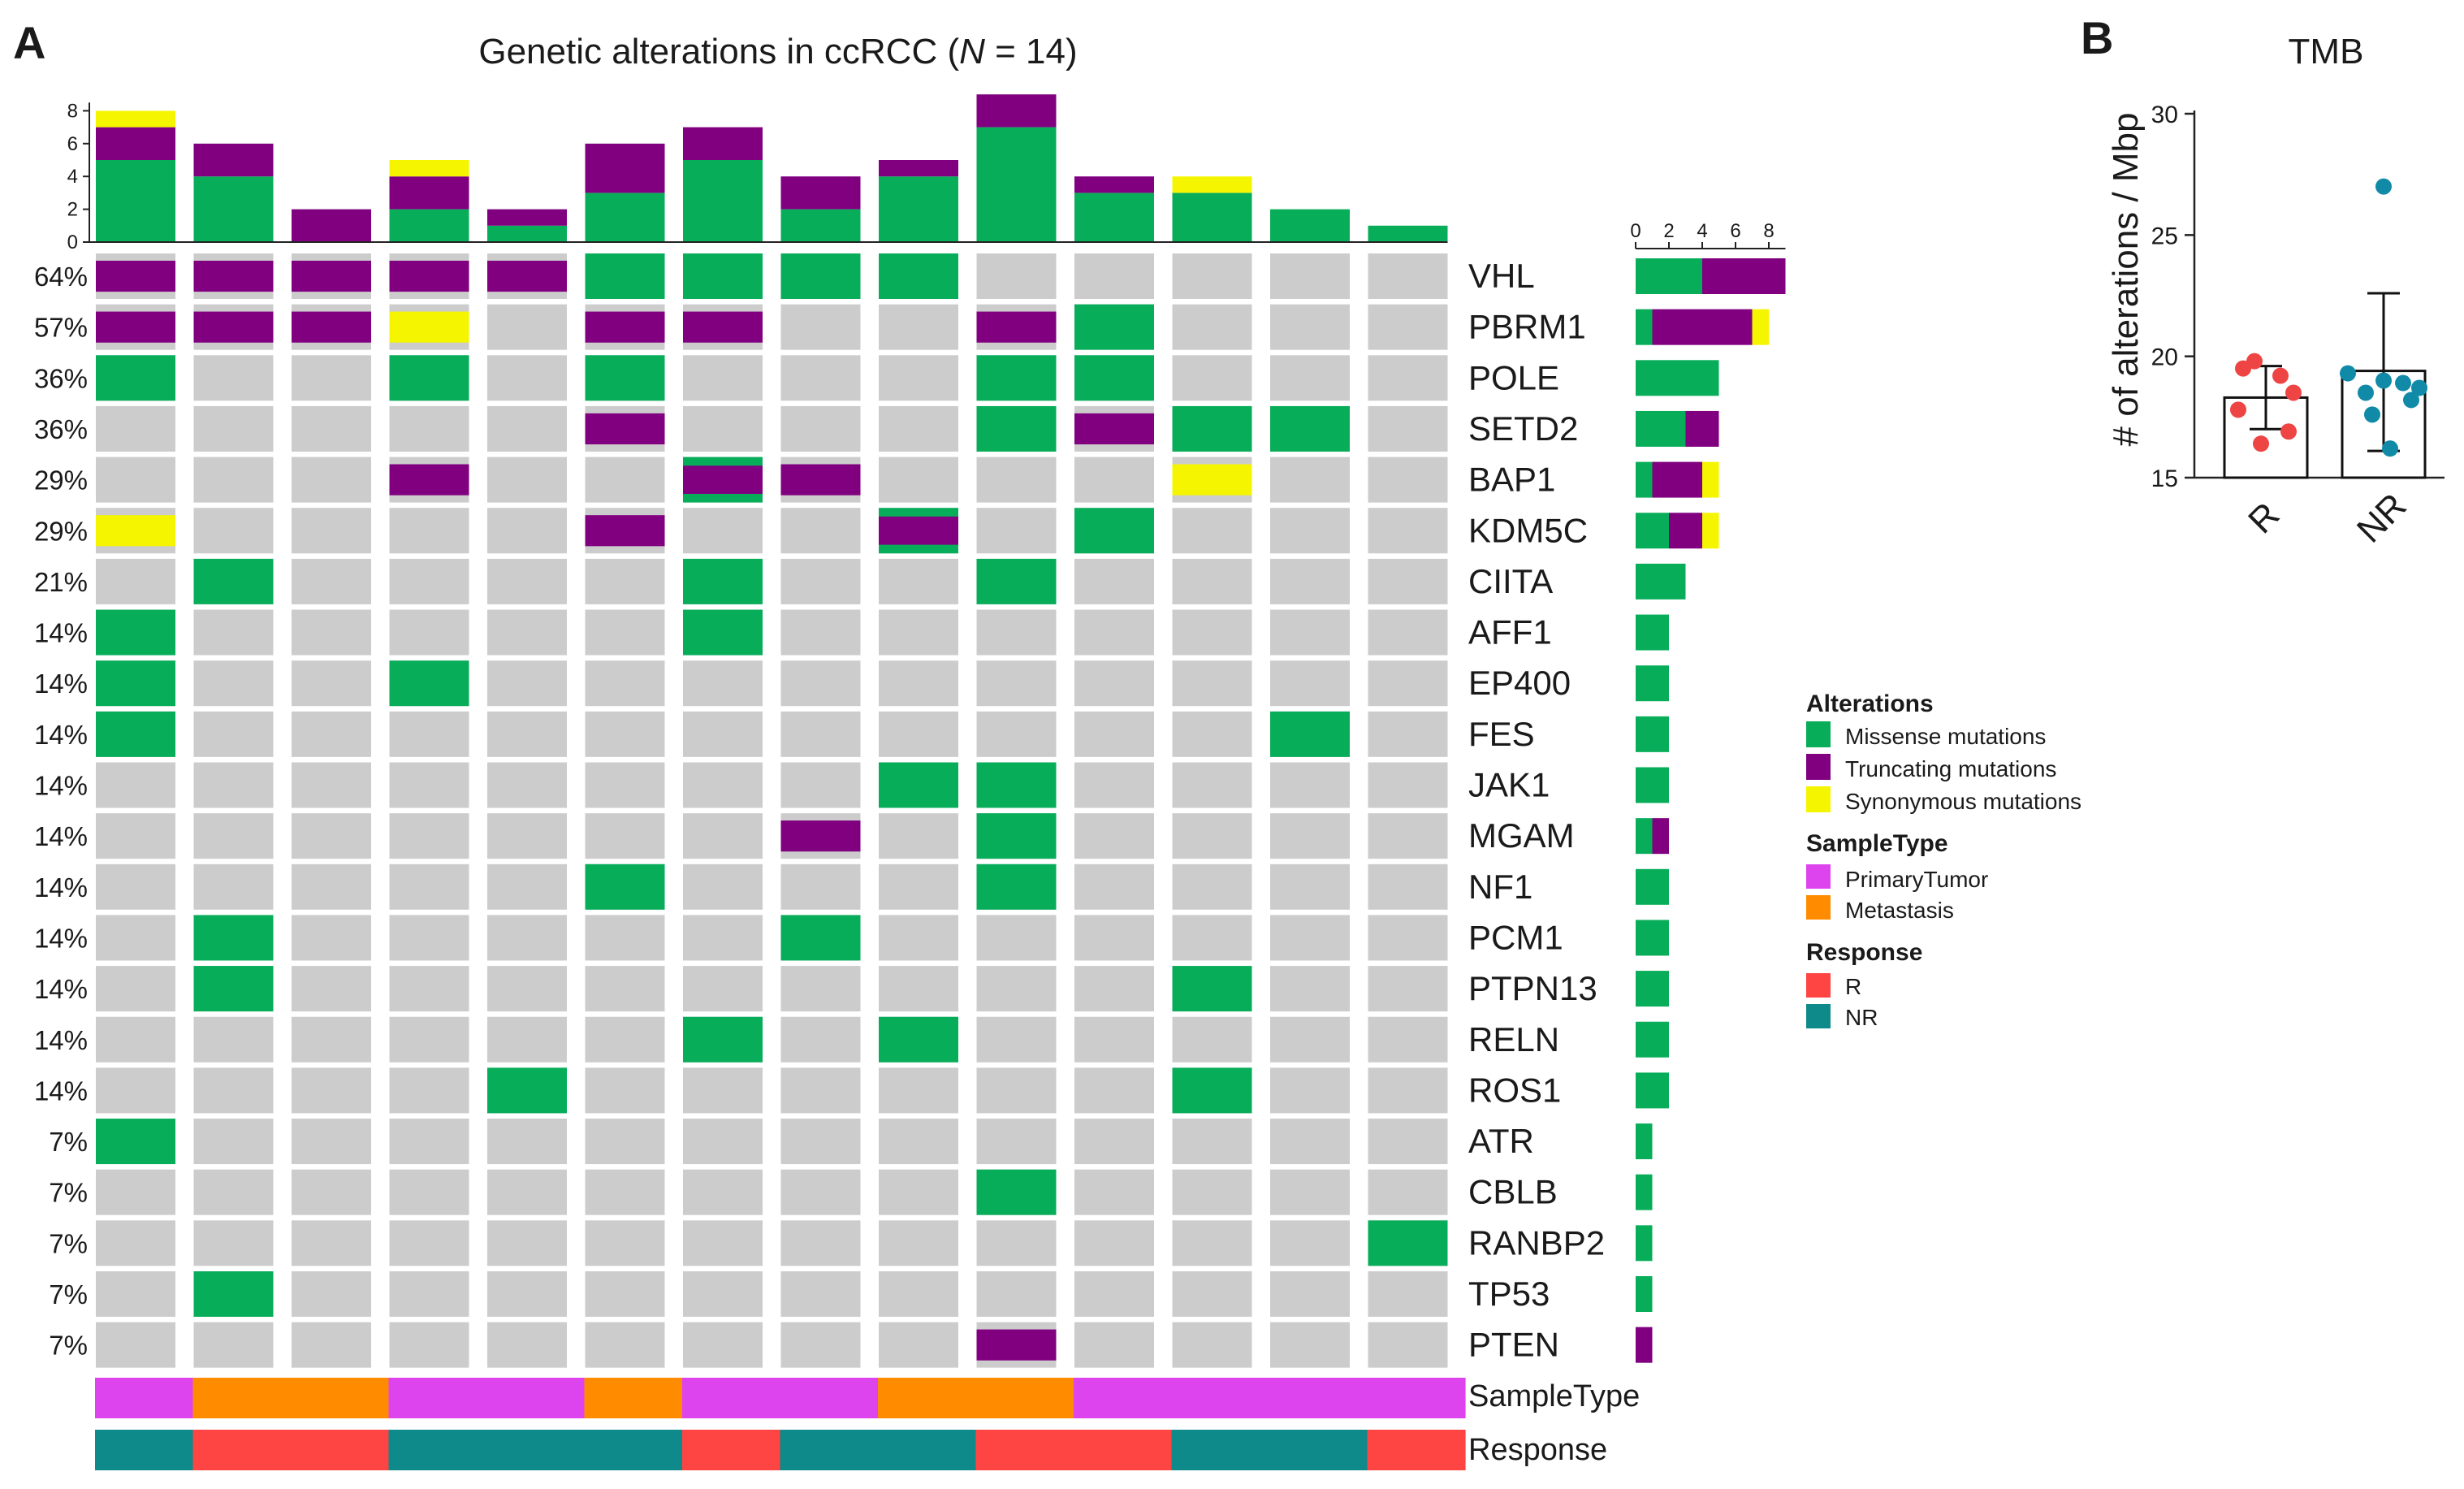  Describe the element at coordinates (1677, 480) in the screenshot. I see `gene-bar-truncating` at that location.